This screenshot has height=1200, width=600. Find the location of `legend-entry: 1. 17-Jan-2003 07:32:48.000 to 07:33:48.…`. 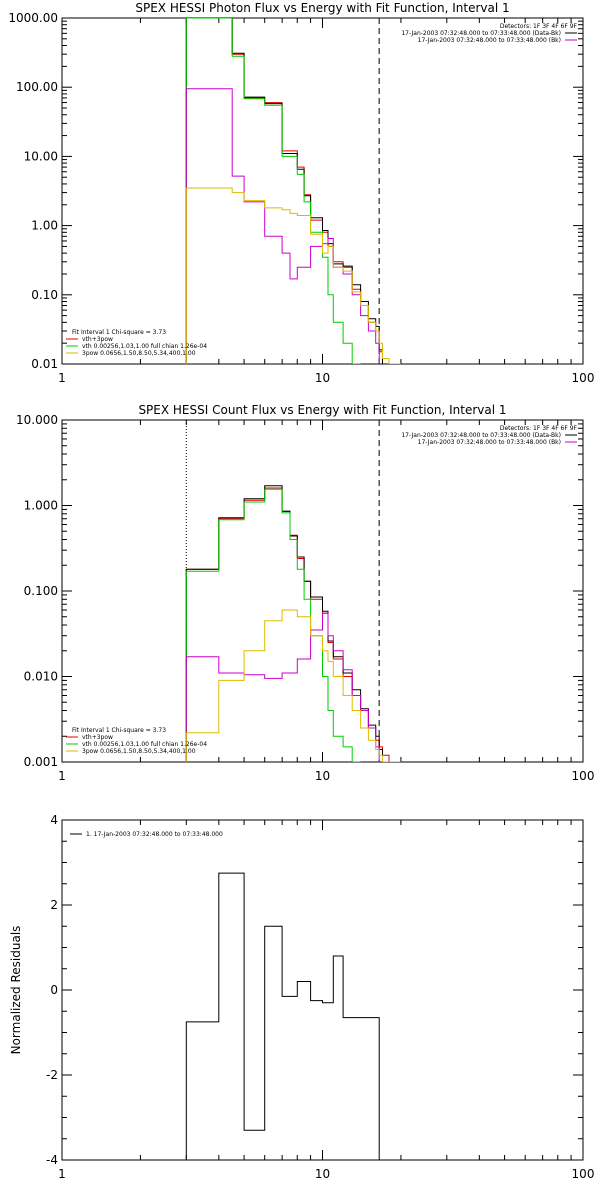

legend-entry: 1. 17-Jan-2003 07:32:48.000 to 07:33:48.… is located at coordinates (154, 834).